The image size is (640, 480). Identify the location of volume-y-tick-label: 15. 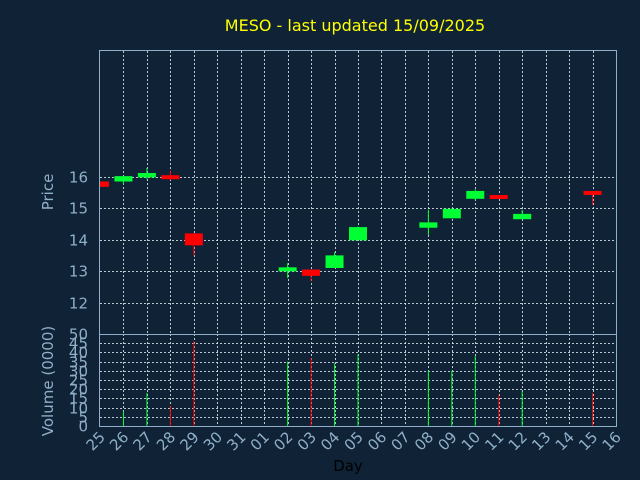
(78, 399).